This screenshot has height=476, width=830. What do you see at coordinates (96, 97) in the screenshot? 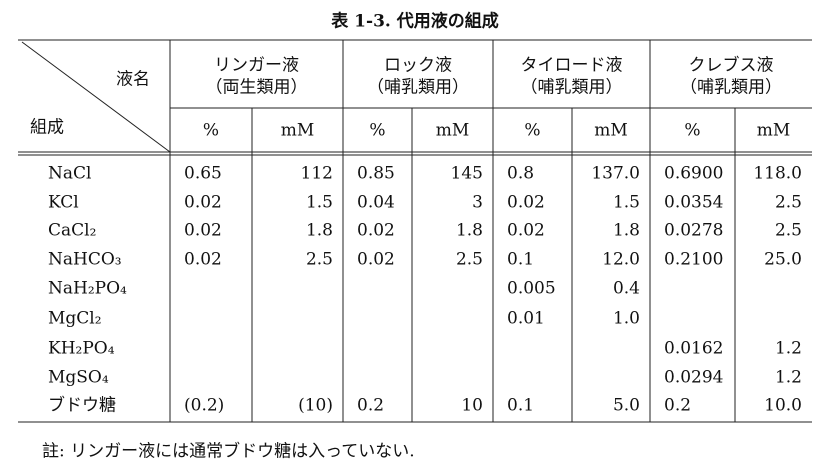
I see `corner-diagonal` at bounding box center [96, 97].